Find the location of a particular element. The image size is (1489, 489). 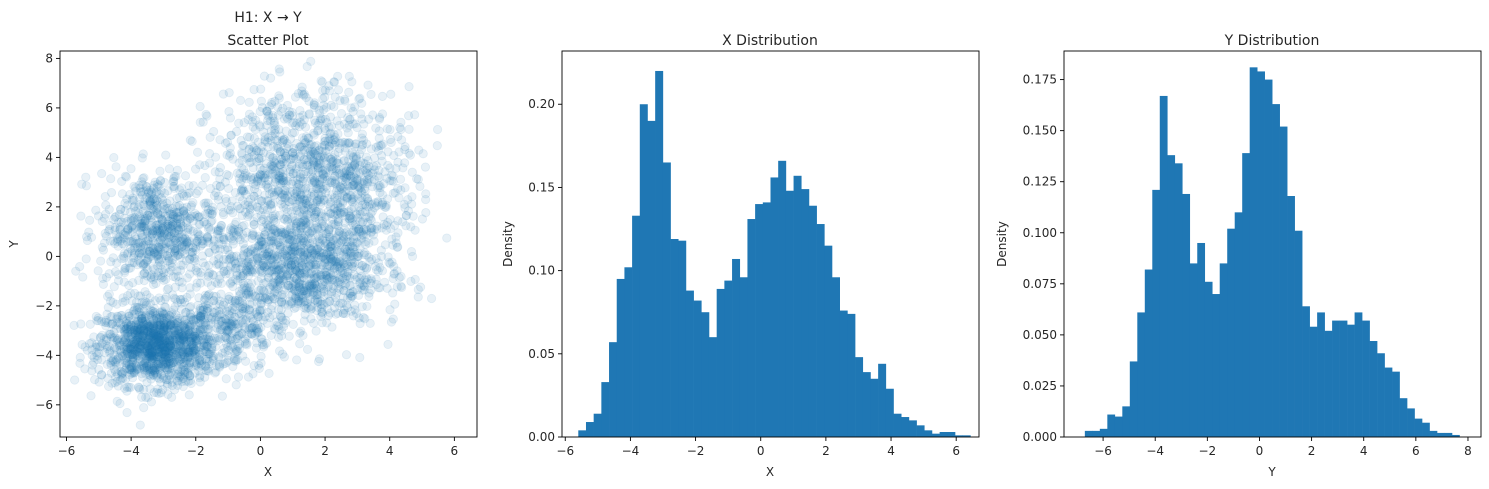

x-distribution-x-tick-label: −4 is located at coordinates (631, 451).